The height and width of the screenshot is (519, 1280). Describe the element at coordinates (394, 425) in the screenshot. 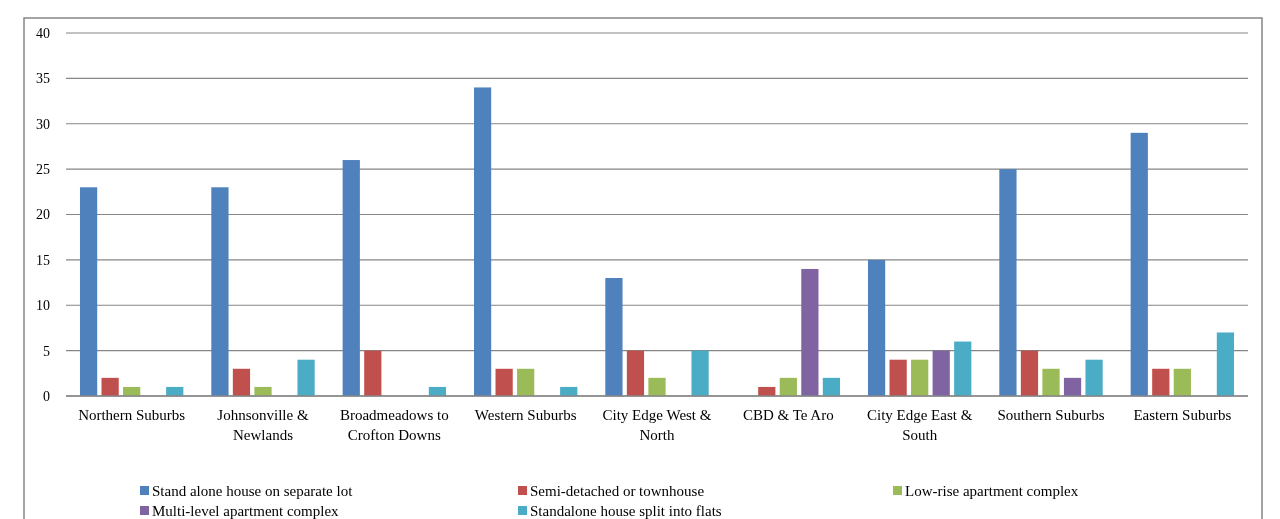

I see `x-tick-label: Broadmeadows to Crofton Downs` at that location.